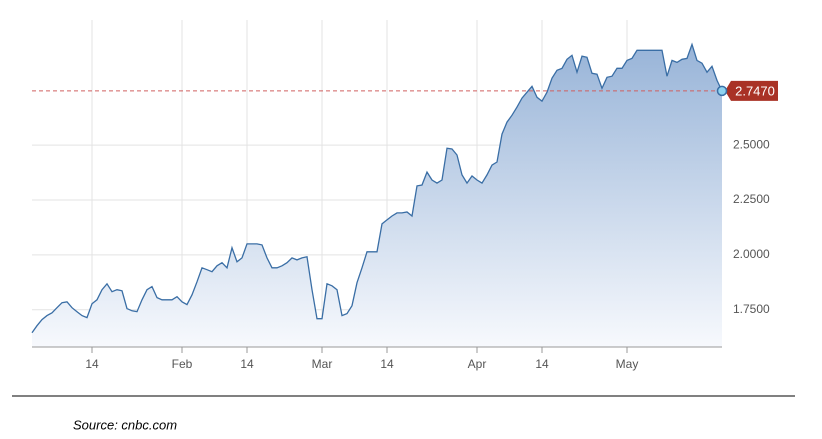 The image size is (822, 439). What do you see at coordinates (182, 364) in the screenshot?
I see `x-tick-label: Feb` at bounding box center [182, 364].